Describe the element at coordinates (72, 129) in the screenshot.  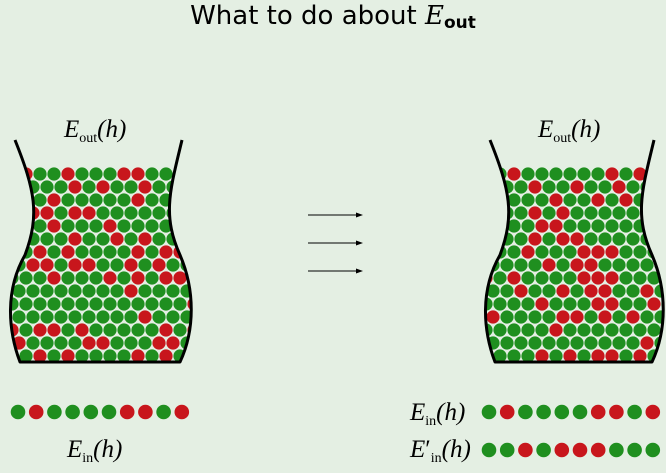
I see `left-bin-label-symbol: E` at that location.